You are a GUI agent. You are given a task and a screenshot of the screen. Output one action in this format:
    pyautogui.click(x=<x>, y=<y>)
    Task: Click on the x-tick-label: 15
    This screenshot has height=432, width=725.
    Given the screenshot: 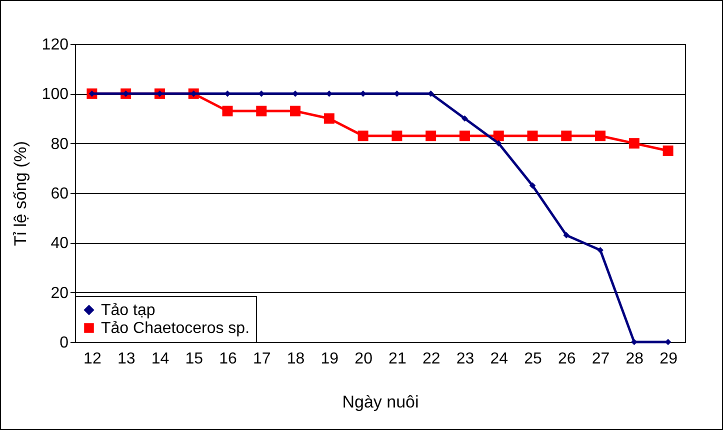 What is the action you would take?
    pyautogui.click(x=194, y=359)
    